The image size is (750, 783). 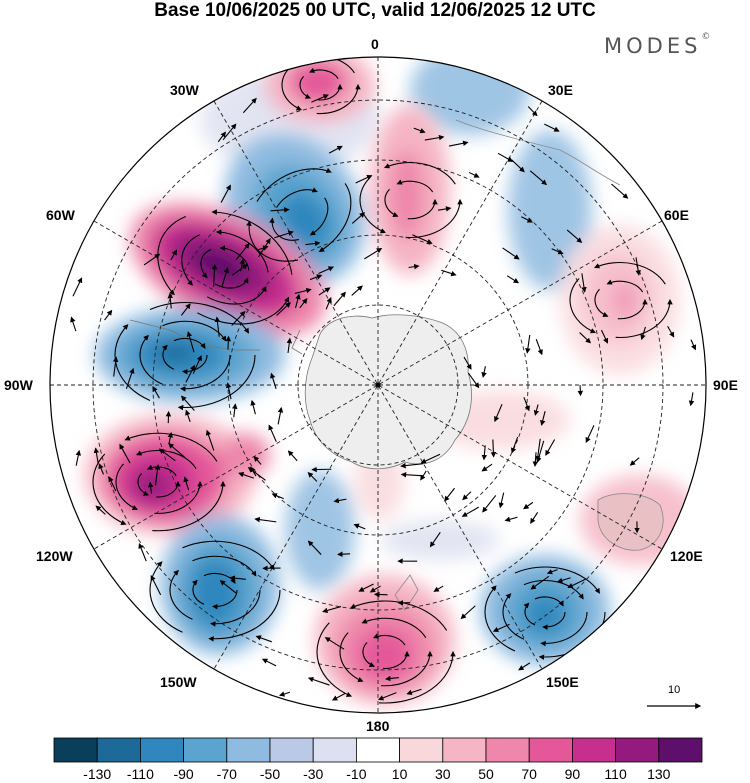 I want to click on colorbar-tick-label: 50, so click(x=486, y=774).